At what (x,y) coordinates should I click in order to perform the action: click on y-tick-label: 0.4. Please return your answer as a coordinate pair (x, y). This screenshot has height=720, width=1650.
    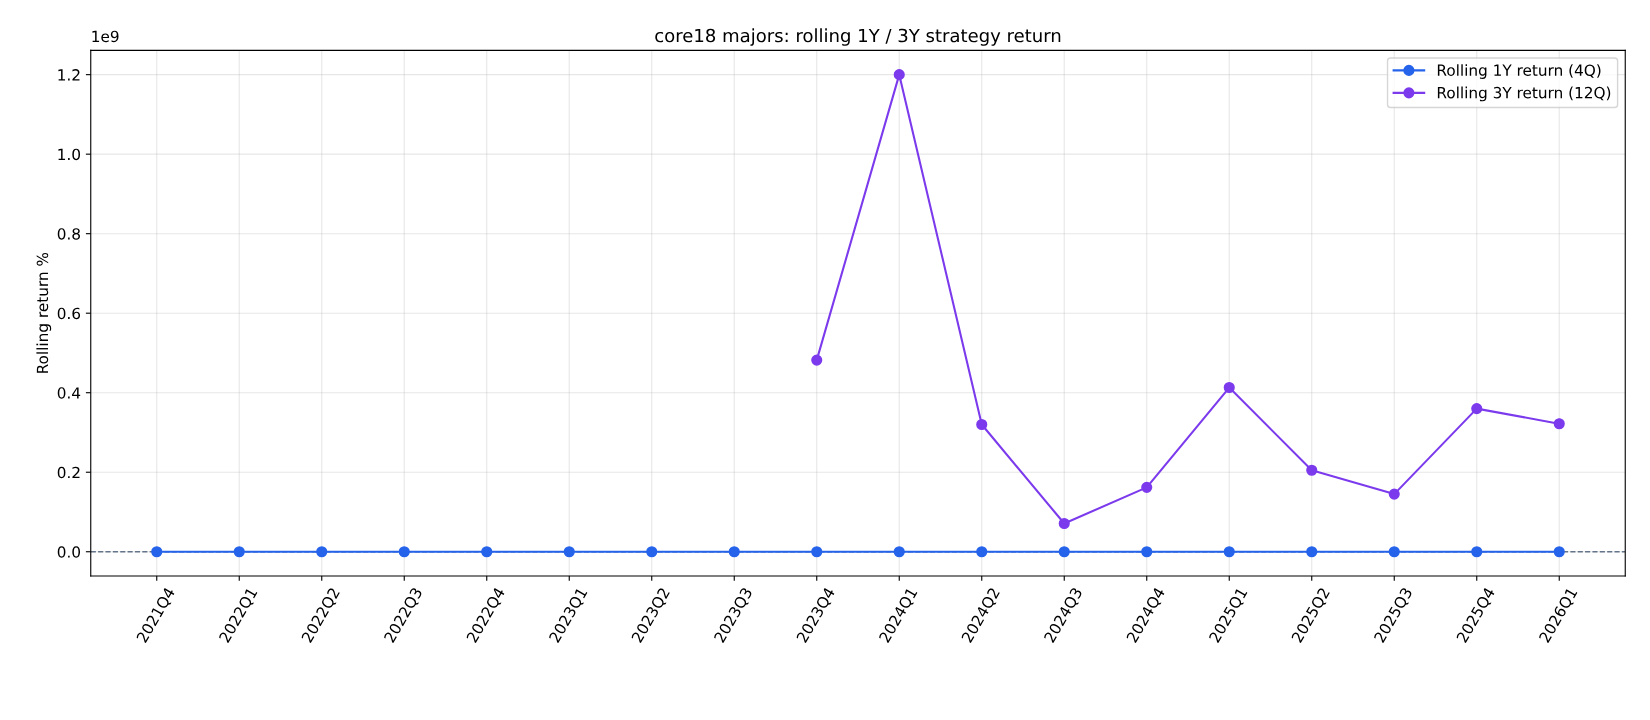
    Looking at the image, I should click on (69, 393).